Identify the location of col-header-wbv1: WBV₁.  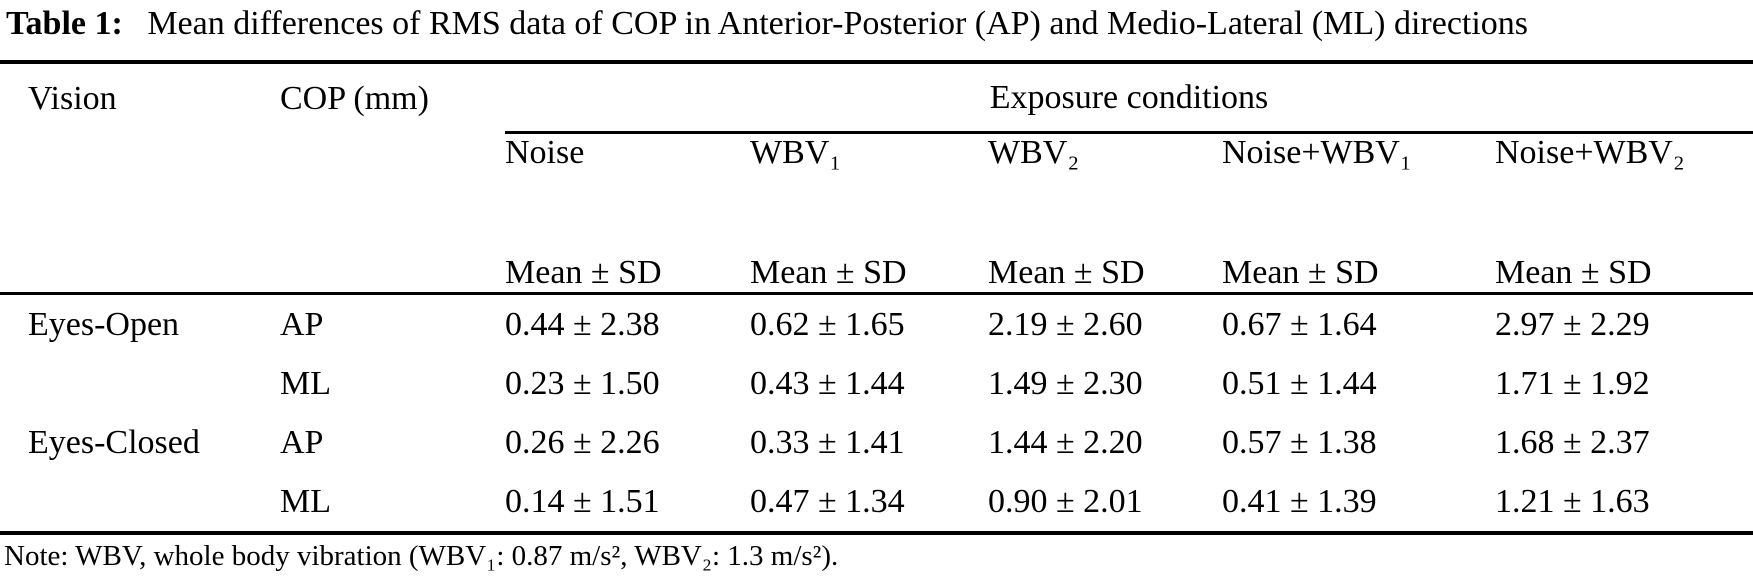
(796, 152).